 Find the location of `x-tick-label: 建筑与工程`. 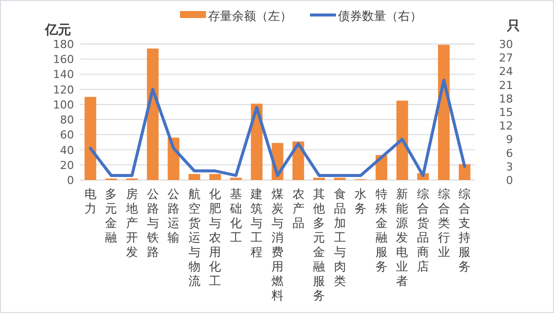

x-tick-label: 建筑与工程 is located at coordinates (256, 223).